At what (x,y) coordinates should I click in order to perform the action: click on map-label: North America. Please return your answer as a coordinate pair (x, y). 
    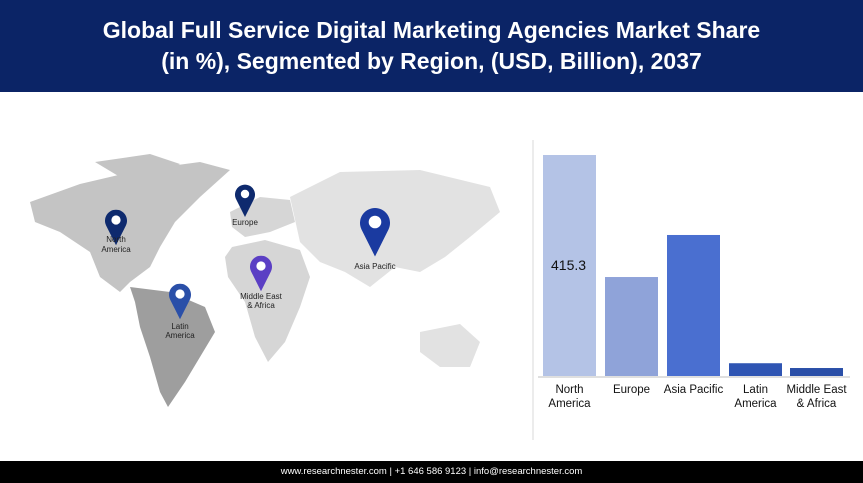
    Looking at the image, I should click on (116, 244).